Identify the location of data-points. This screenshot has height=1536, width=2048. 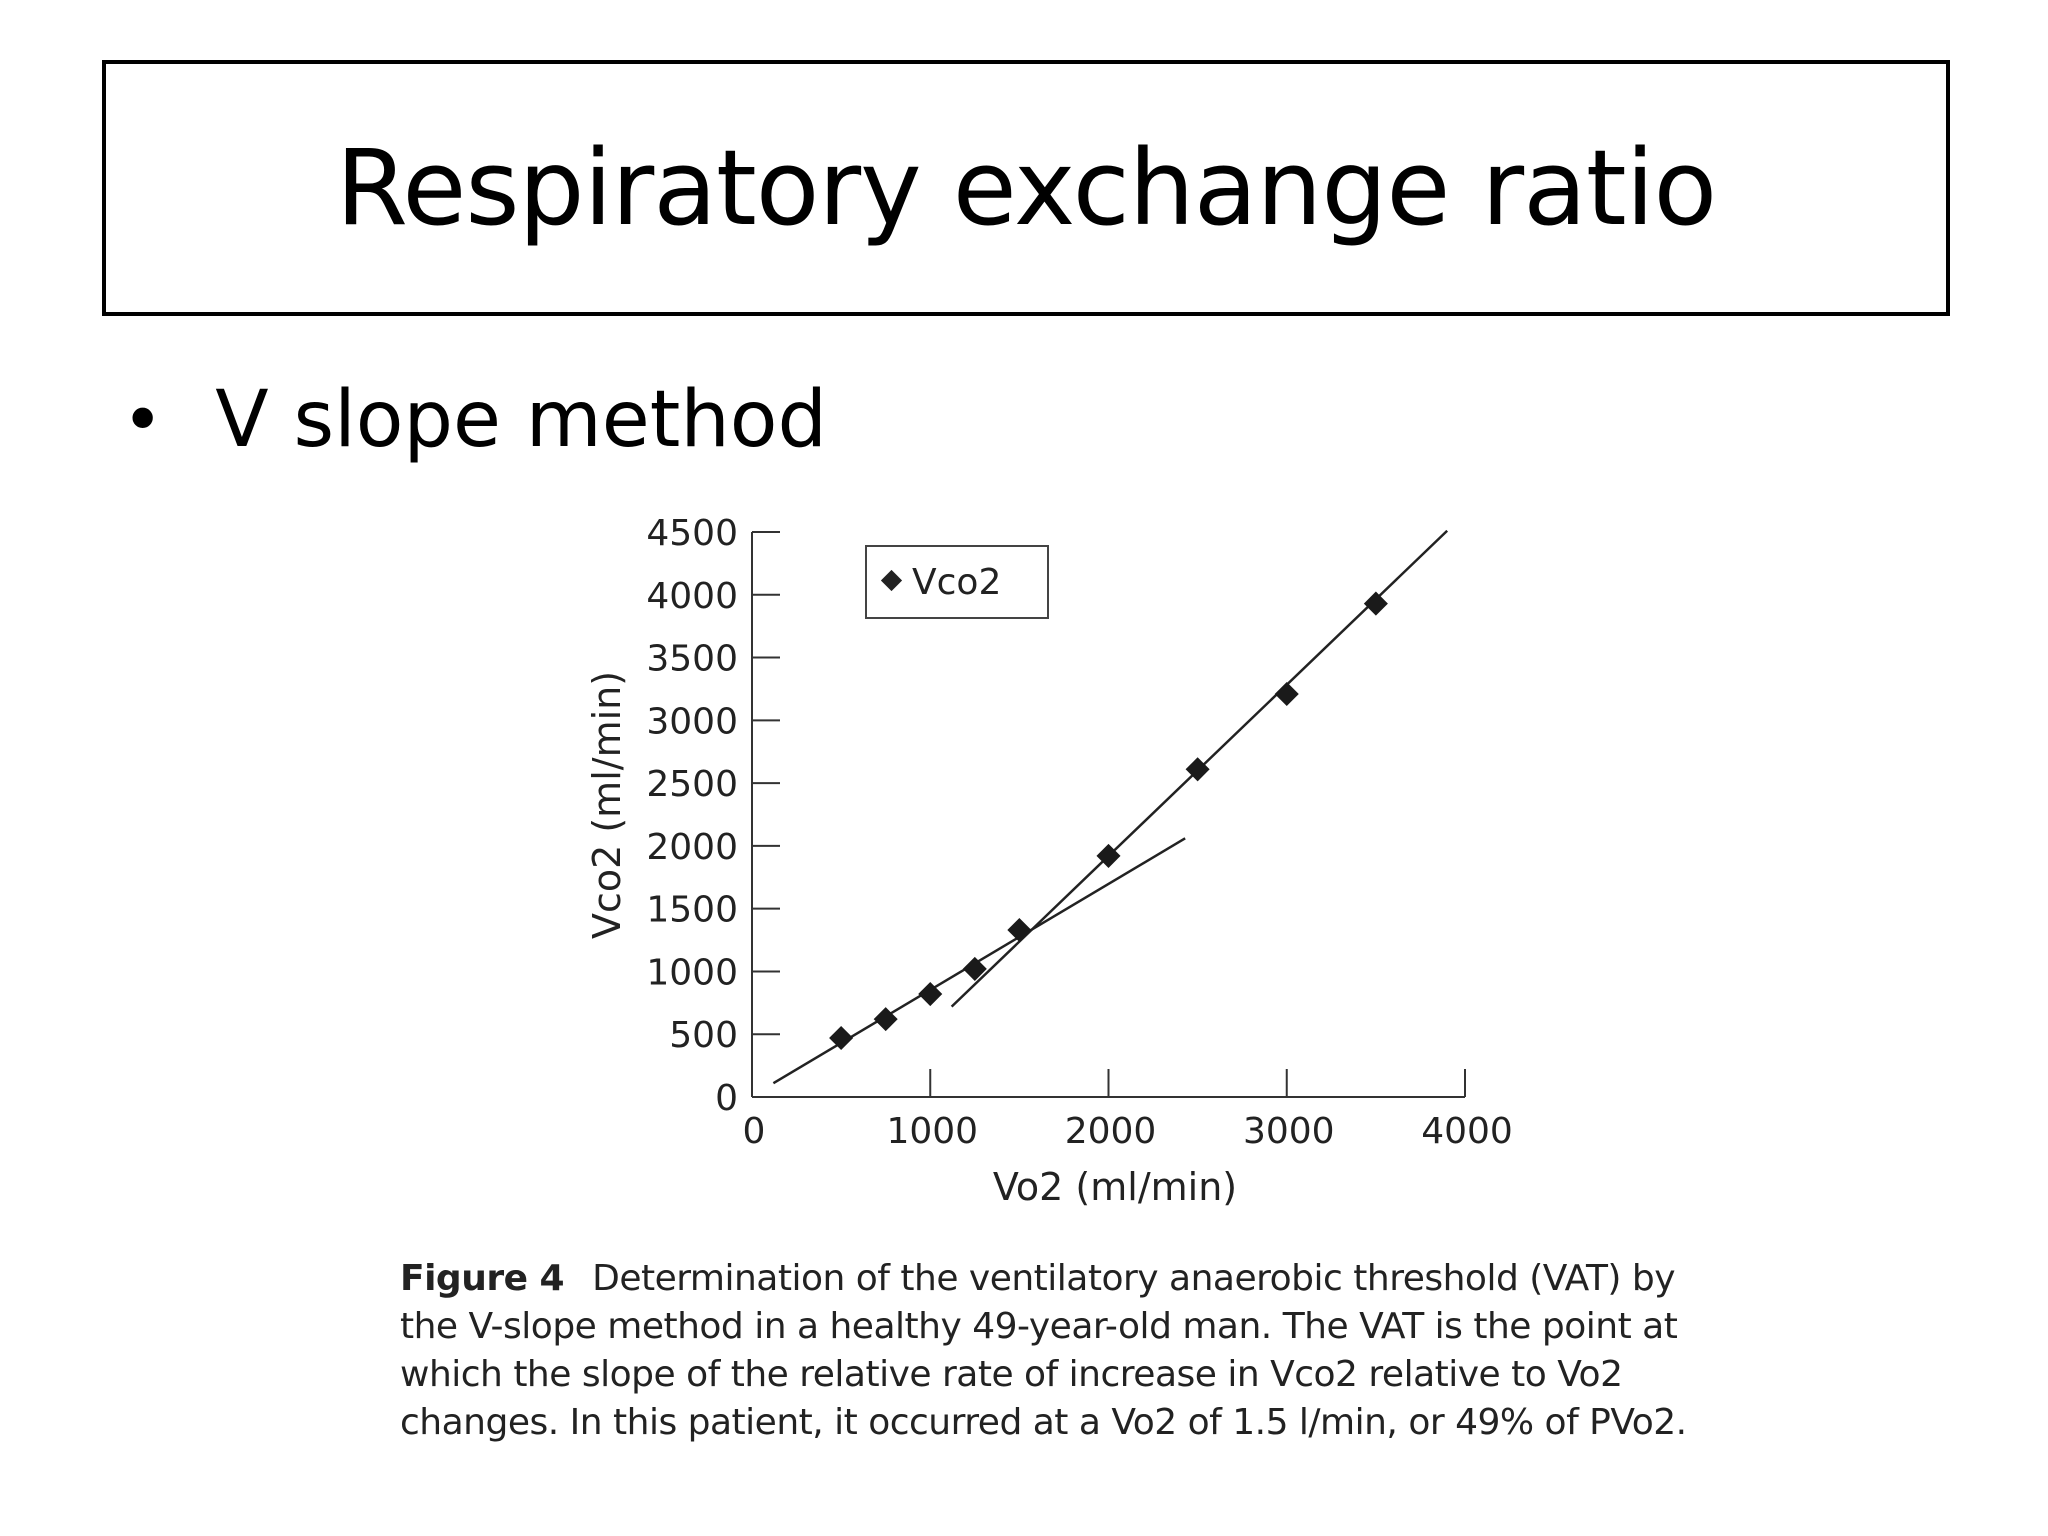
(1108, 821).